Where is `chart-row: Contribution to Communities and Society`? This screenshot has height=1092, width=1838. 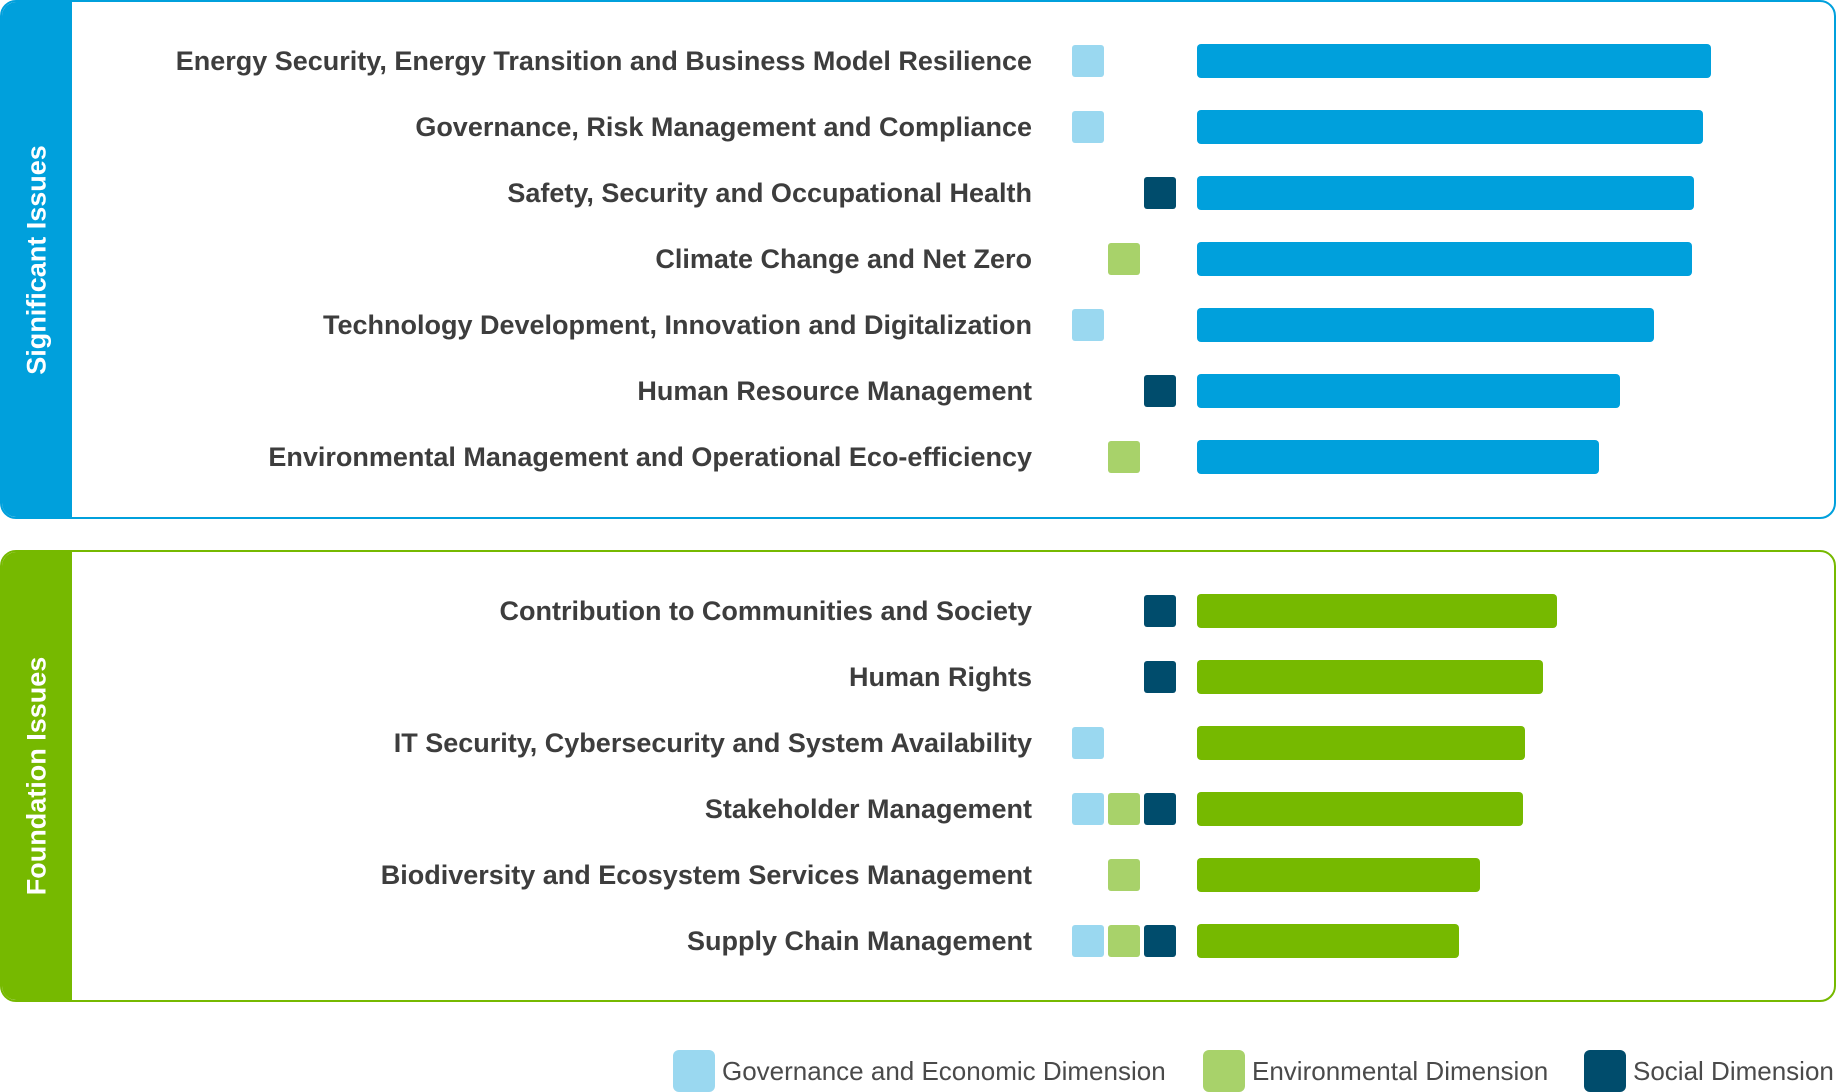 chart-row: Contribution to Communities and Society is located at coordinates (919, 611).